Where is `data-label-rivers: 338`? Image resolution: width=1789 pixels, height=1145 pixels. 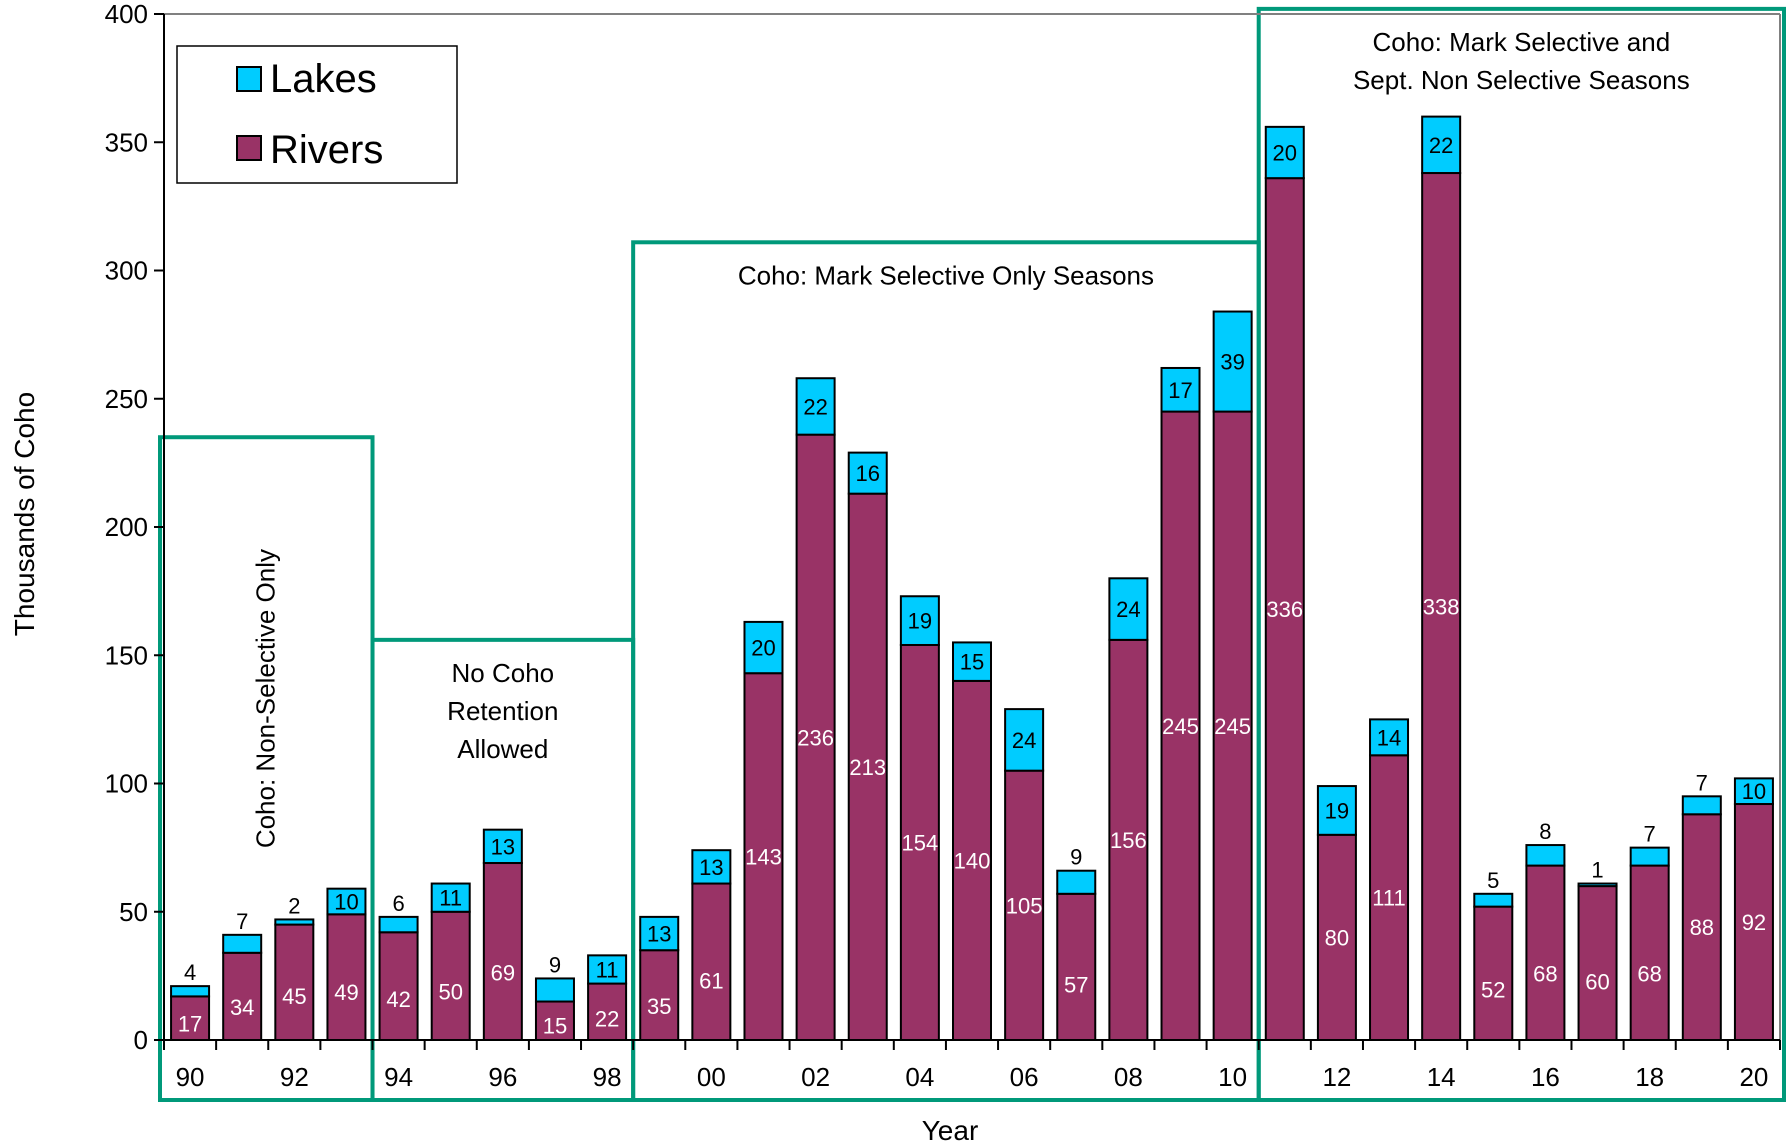 data-label-rivers: 338 is located at coordinates (1441, 607).